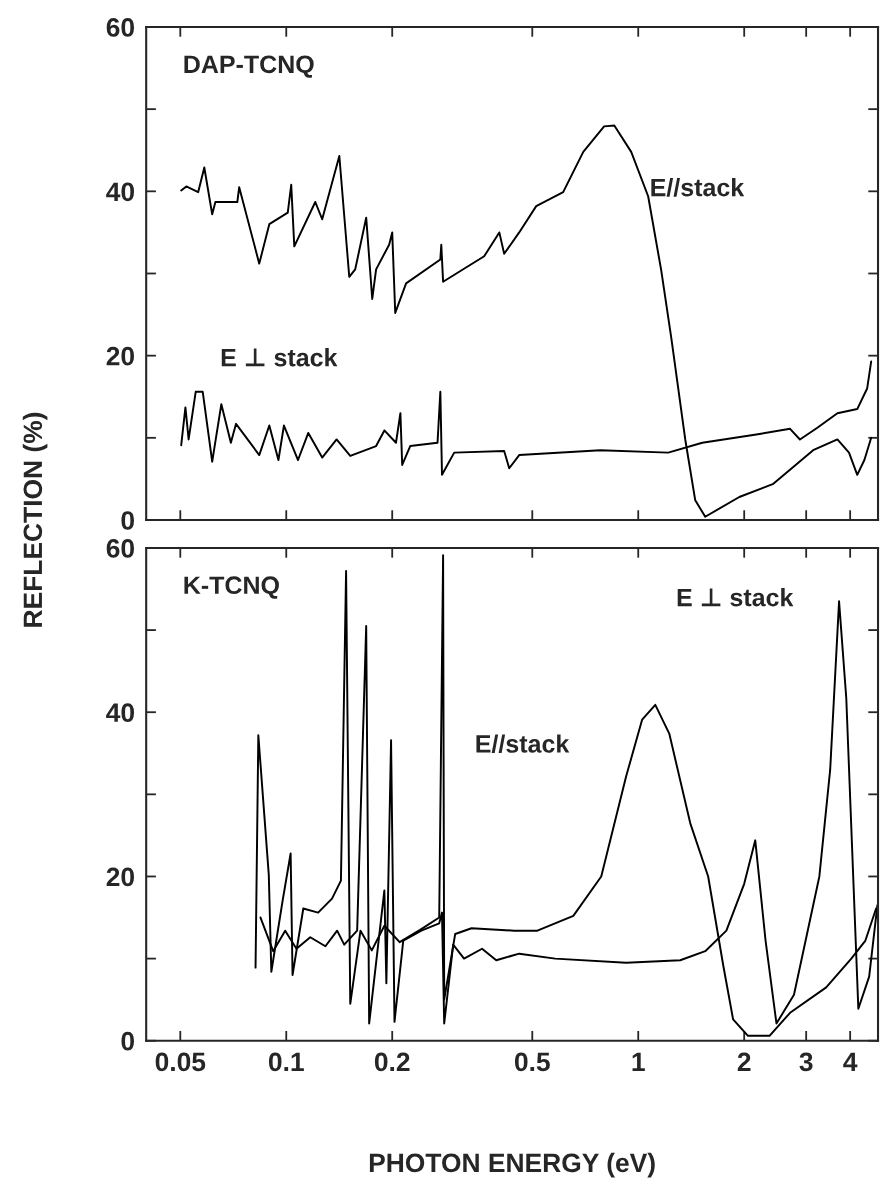 The width and height of the screenshot is (886, 1199). Describe the element at coordinates (180, 1062) in the screenshot. I see `x-tick-label: 0.05` at that location.